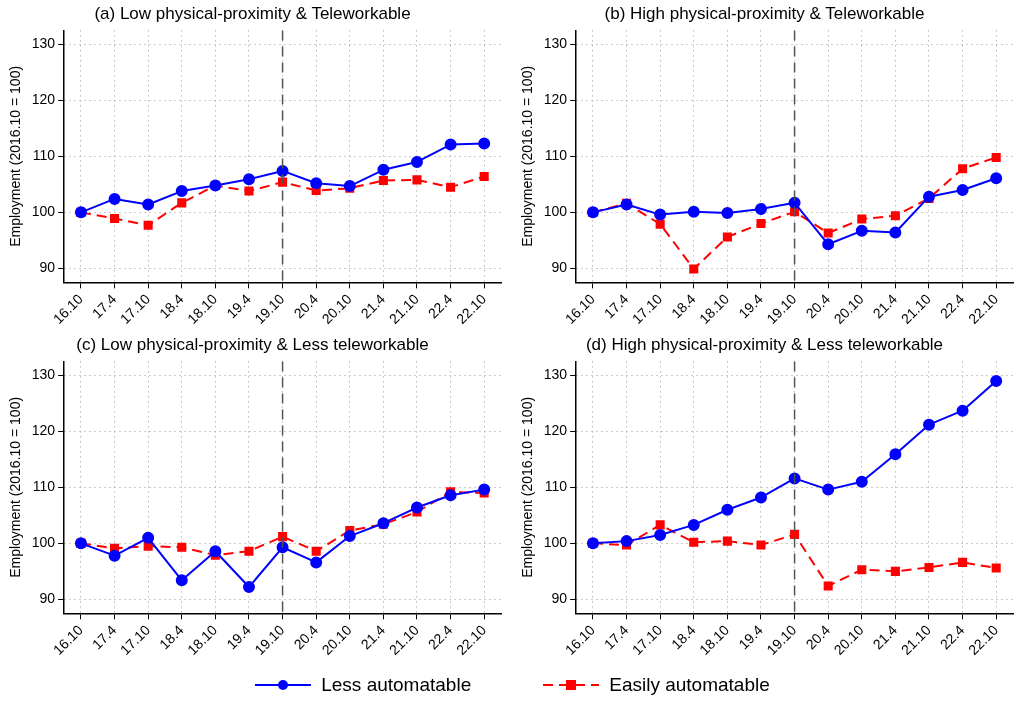 This screenshot has height=717, width=1023. I want to click on chart-title: (b) High physical-proximity & Teleworkable, so click(764, 13).